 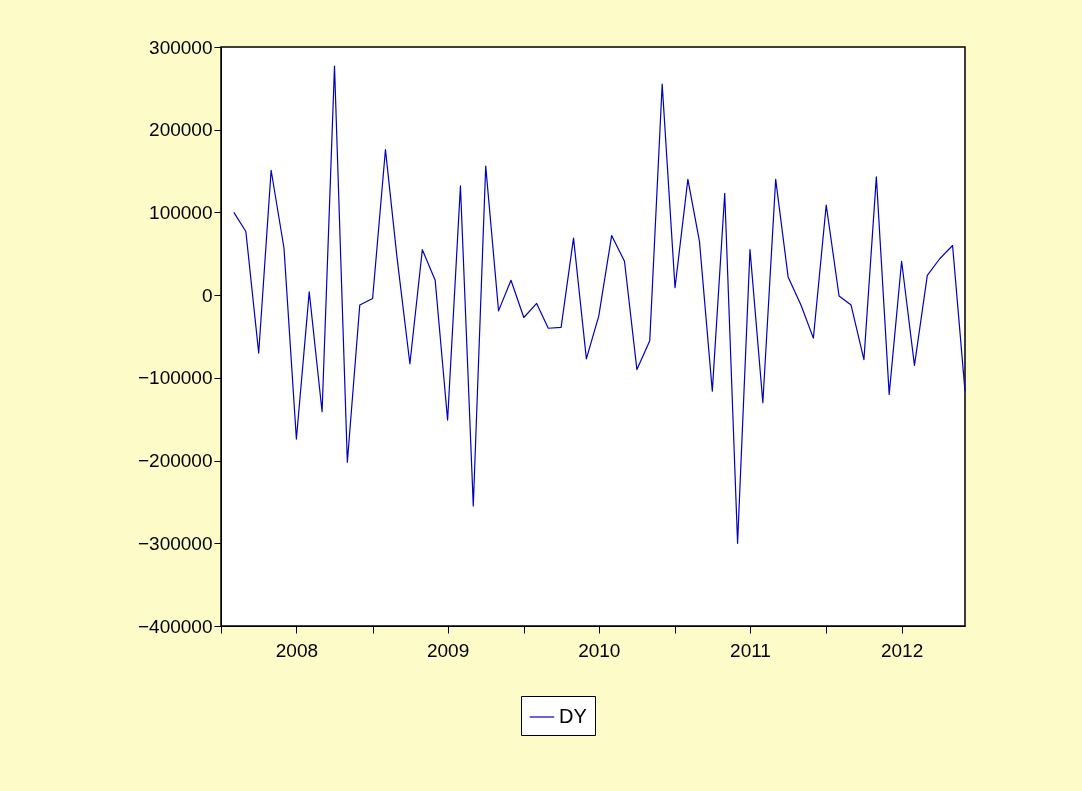 What do you see at coordinates (181, 212) in the screenshot?
I see `y-tick-label: 100000` at bounding box center [181, 212].